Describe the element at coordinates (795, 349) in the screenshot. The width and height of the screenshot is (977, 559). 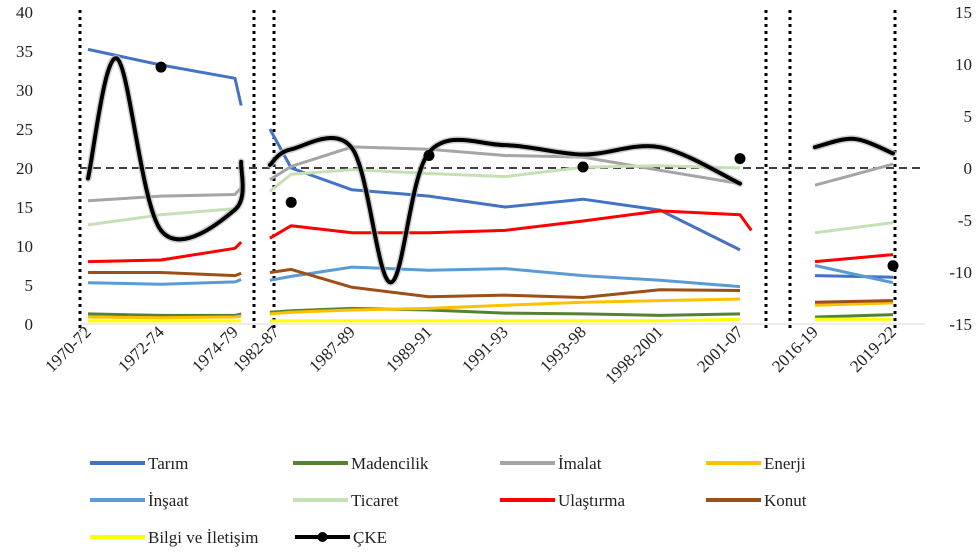
I see `x-tick-label: 2016-19` at that location.